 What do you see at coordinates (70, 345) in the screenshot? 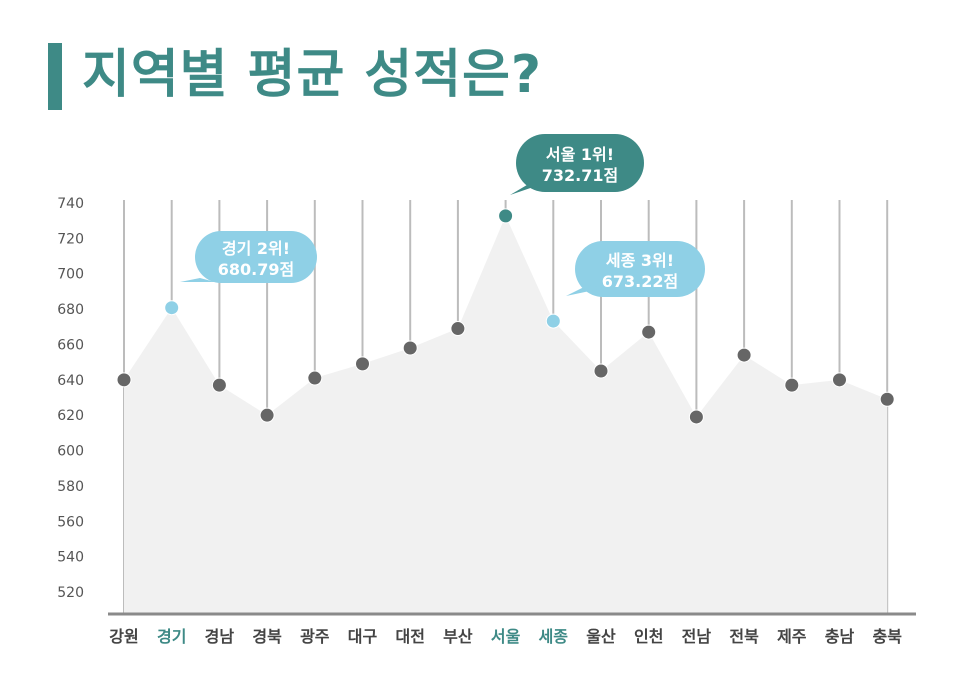
I see `y-tick-label: 660` at bounding box center [70, 345].